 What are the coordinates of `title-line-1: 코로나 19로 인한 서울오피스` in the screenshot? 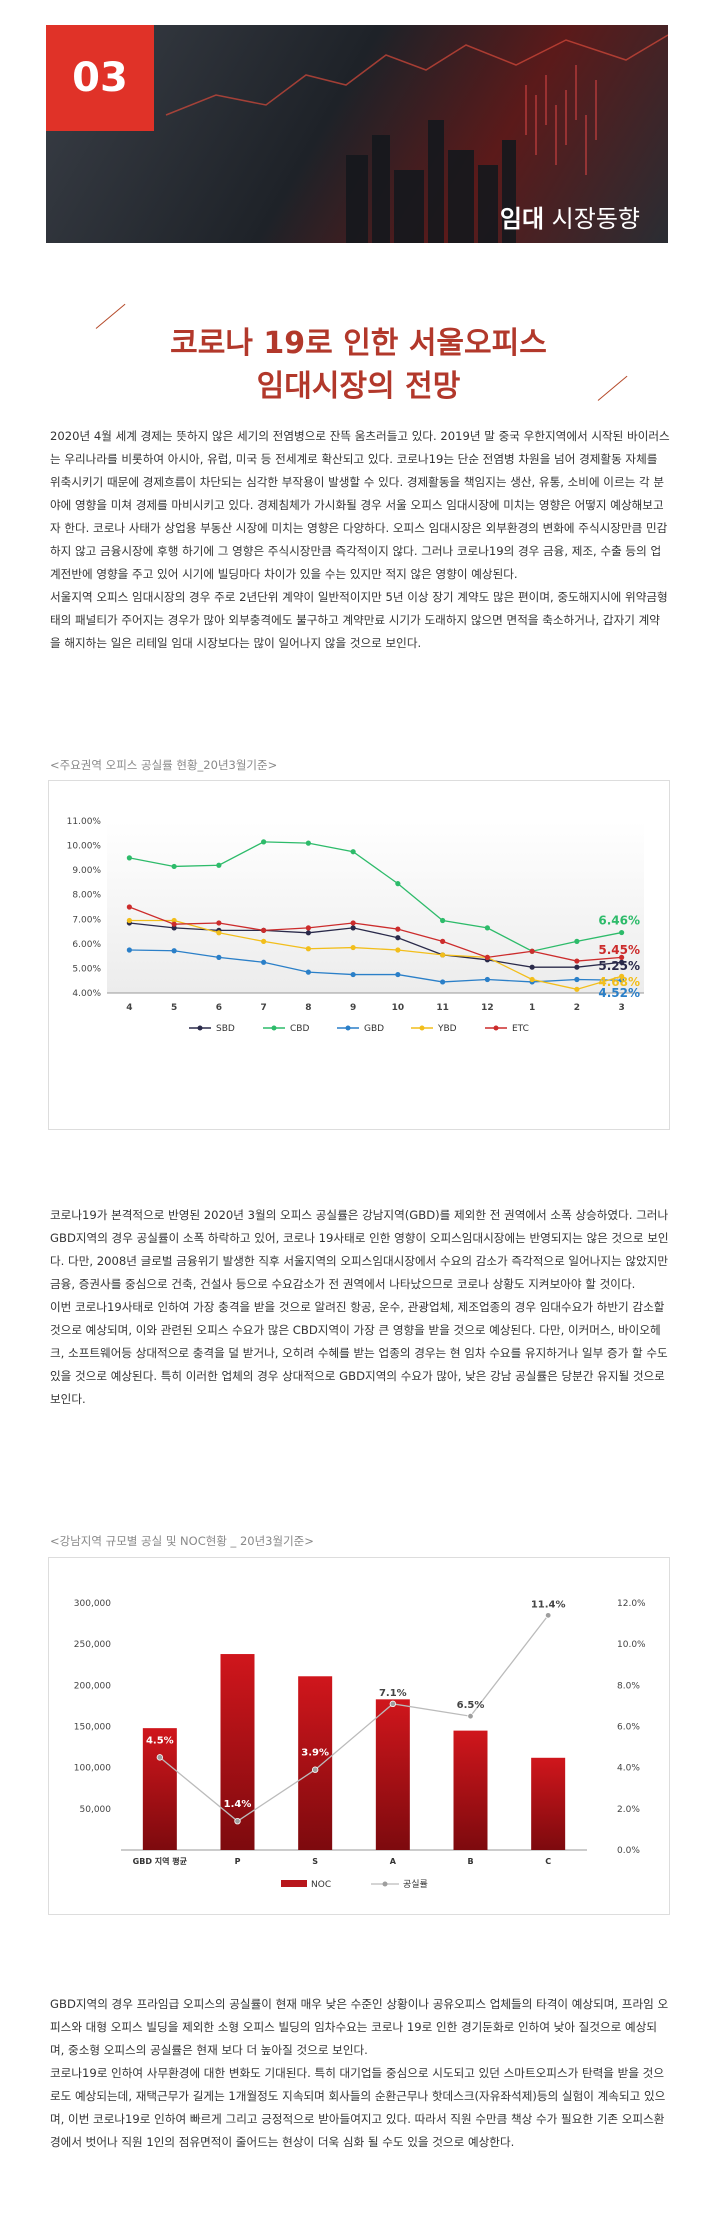 It's located at (358, 343).